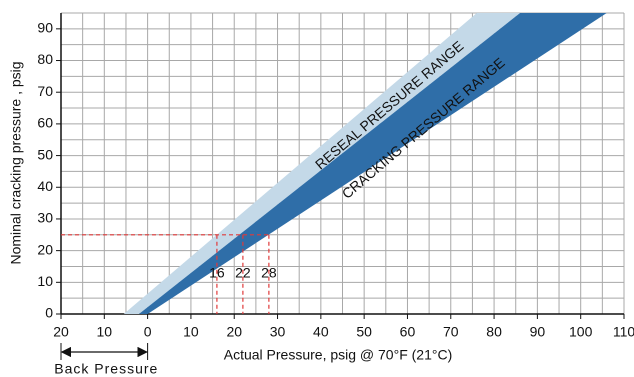 This screenshot has width=634, height=377. Describe the element at coordinates (45, 186) in the screenshot. I see `y-tick-label: 40` at that location.